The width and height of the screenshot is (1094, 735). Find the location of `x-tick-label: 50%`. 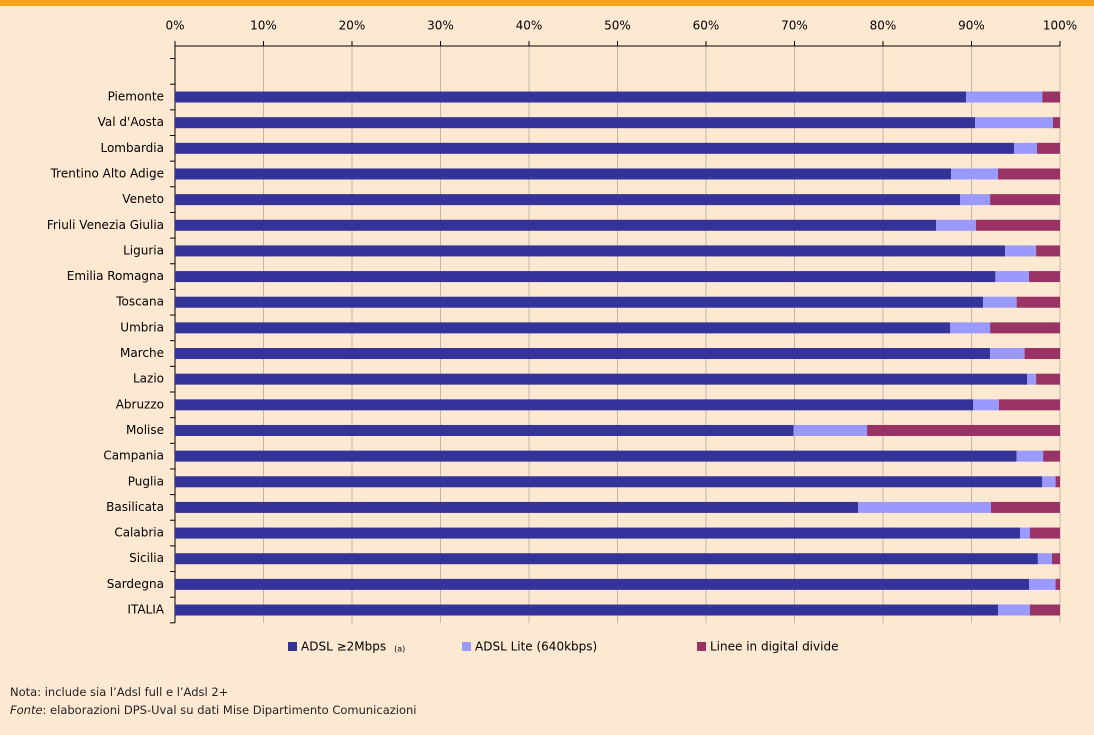

x-tick-label: 50% is located at coordinates (617, 26).